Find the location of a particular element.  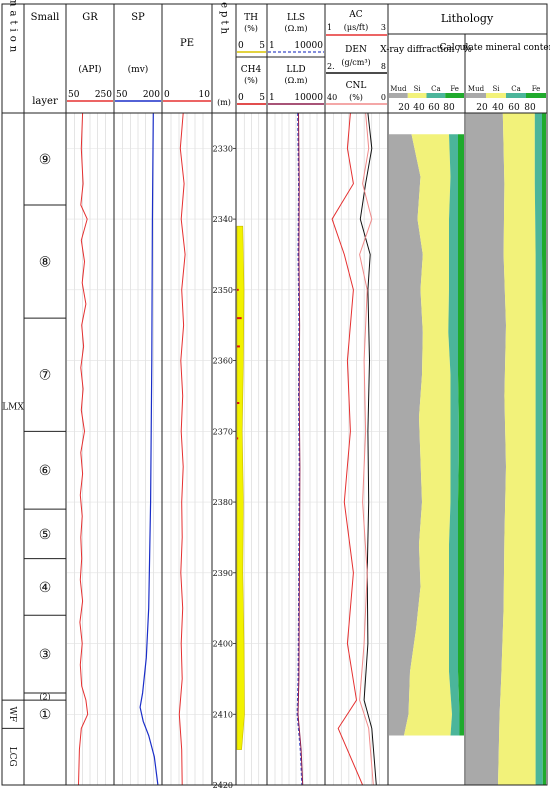

small-layer-label: ⑧ is located at coordinates (45, 262).